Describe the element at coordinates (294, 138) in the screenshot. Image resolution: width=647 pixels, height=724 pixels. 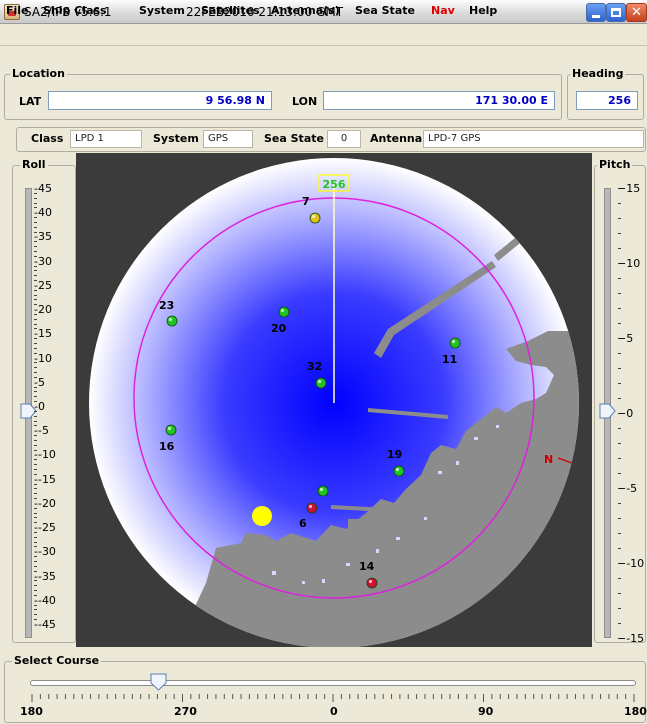
I see `sea-state-label: Sea State` at that location.